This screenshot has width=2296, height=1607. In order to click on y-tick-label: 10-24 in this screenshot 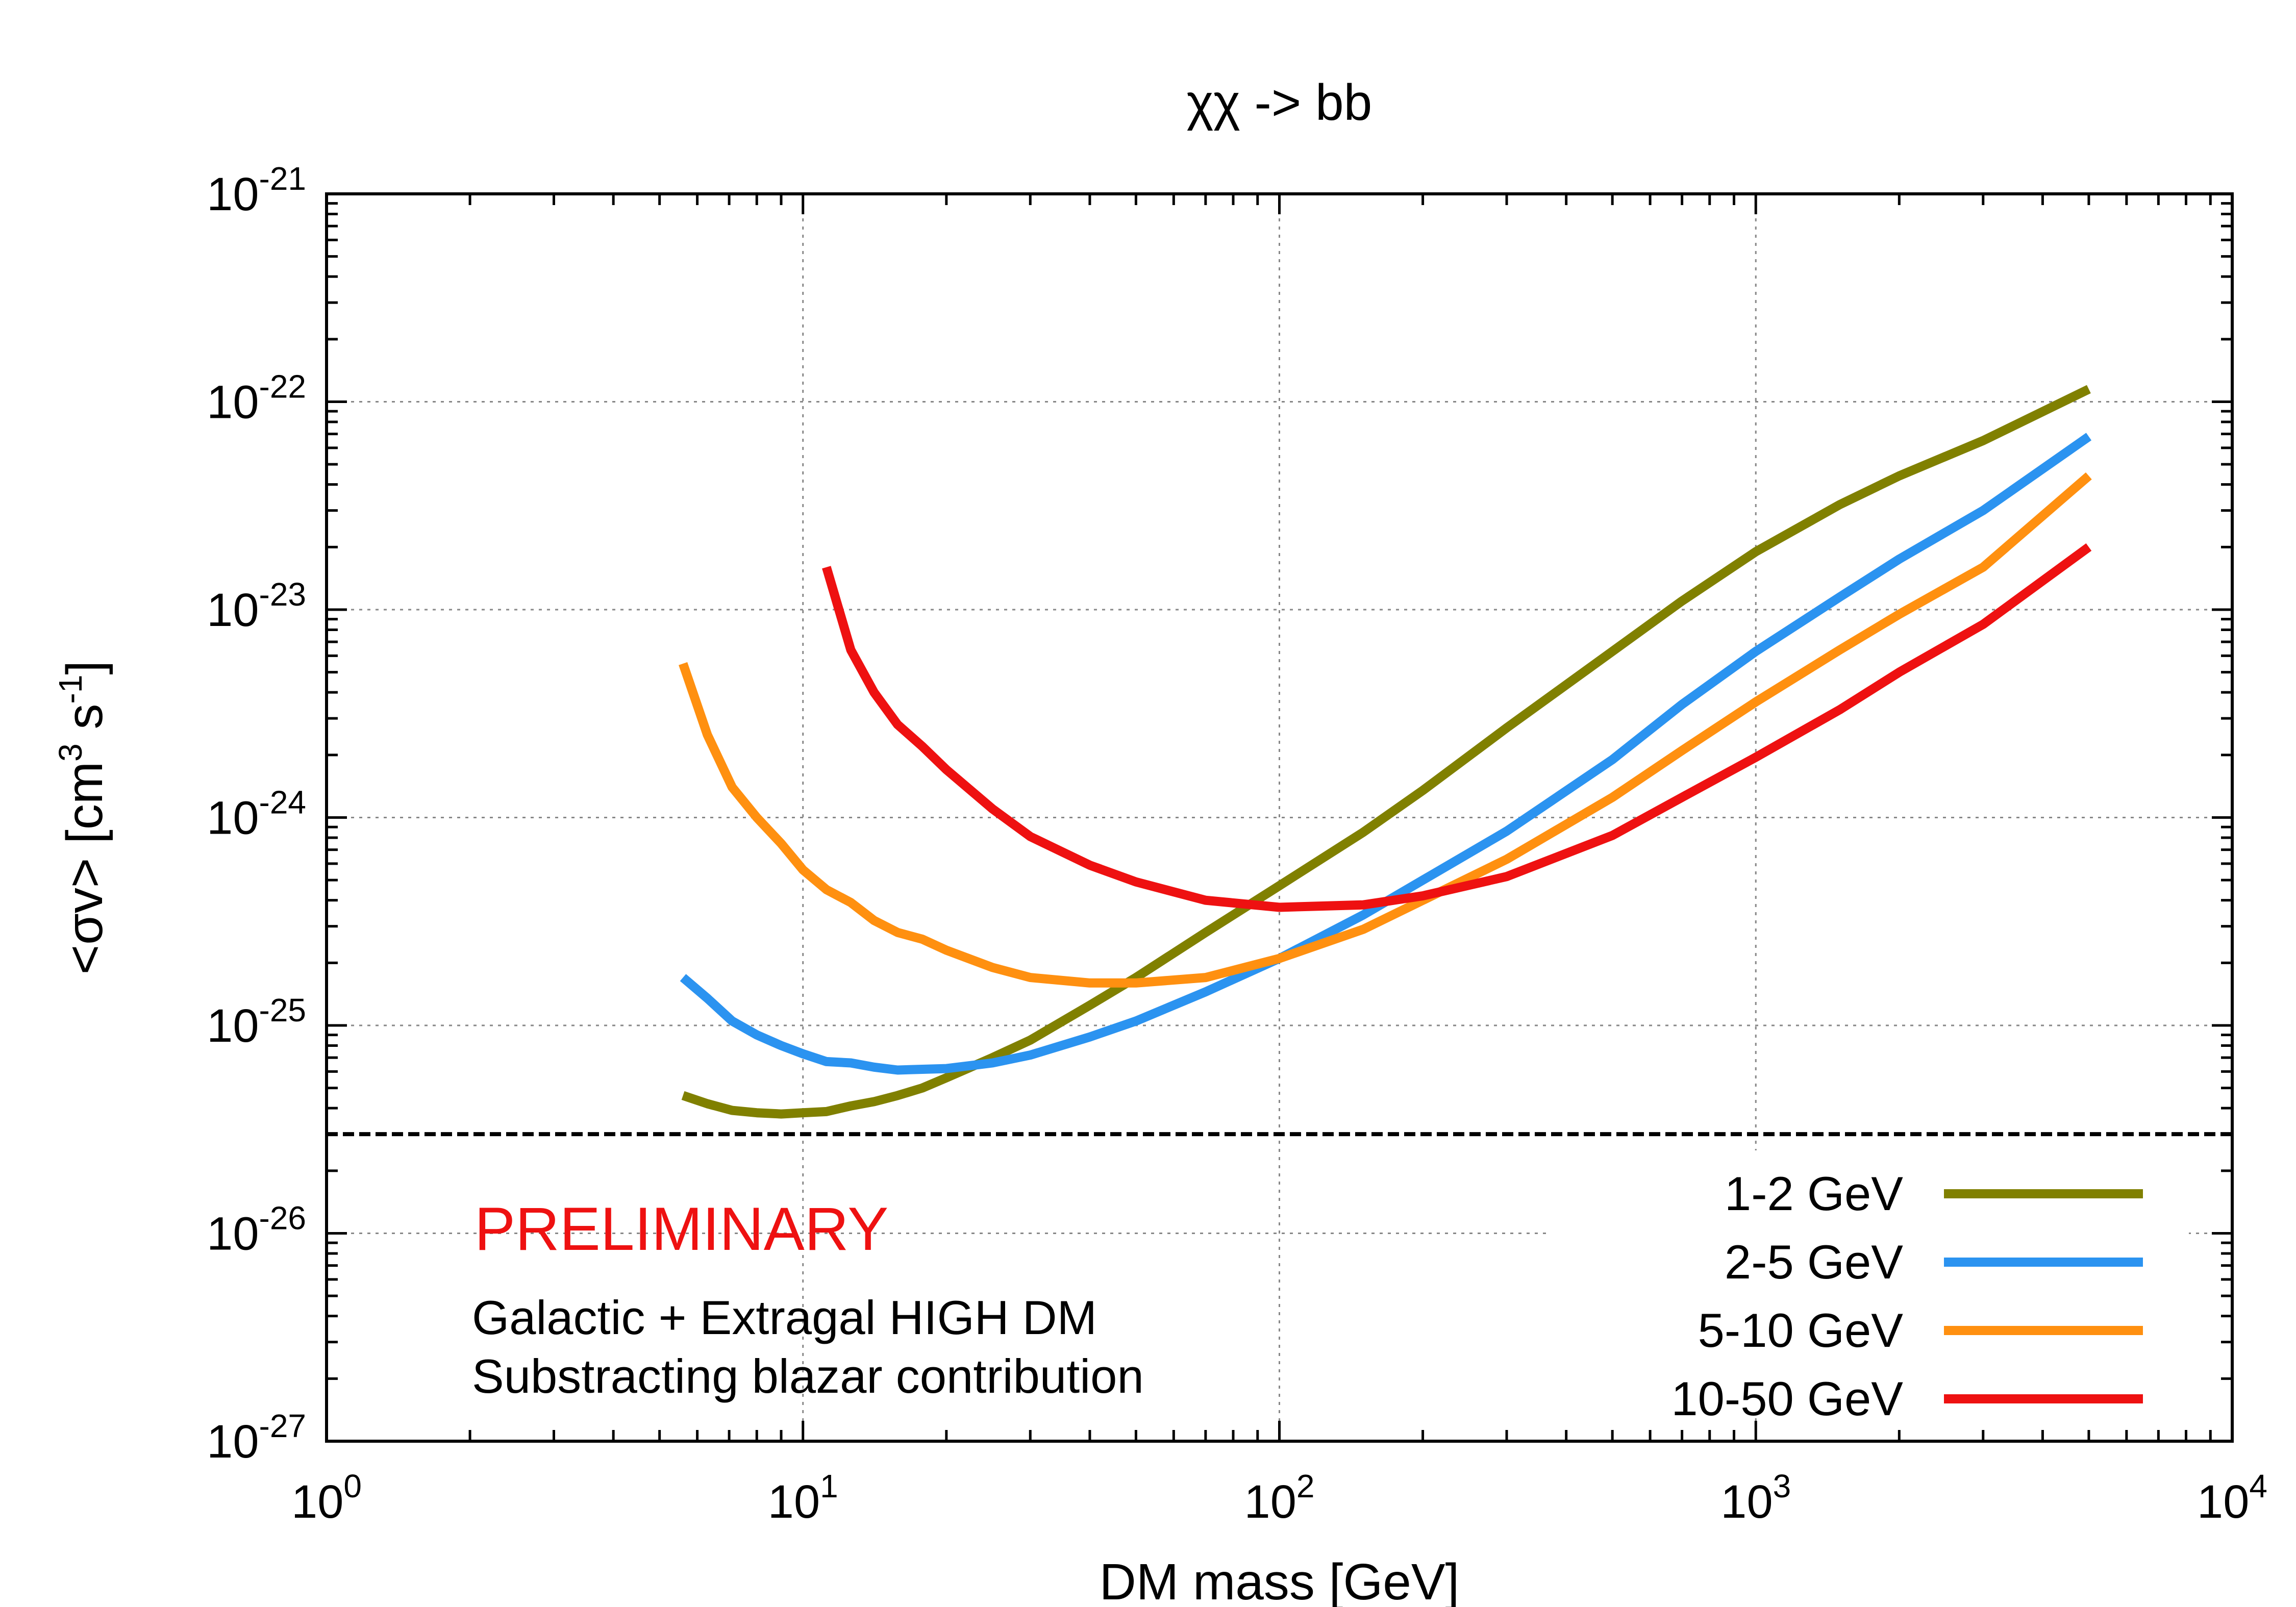, I will do `click(256, 814)`.